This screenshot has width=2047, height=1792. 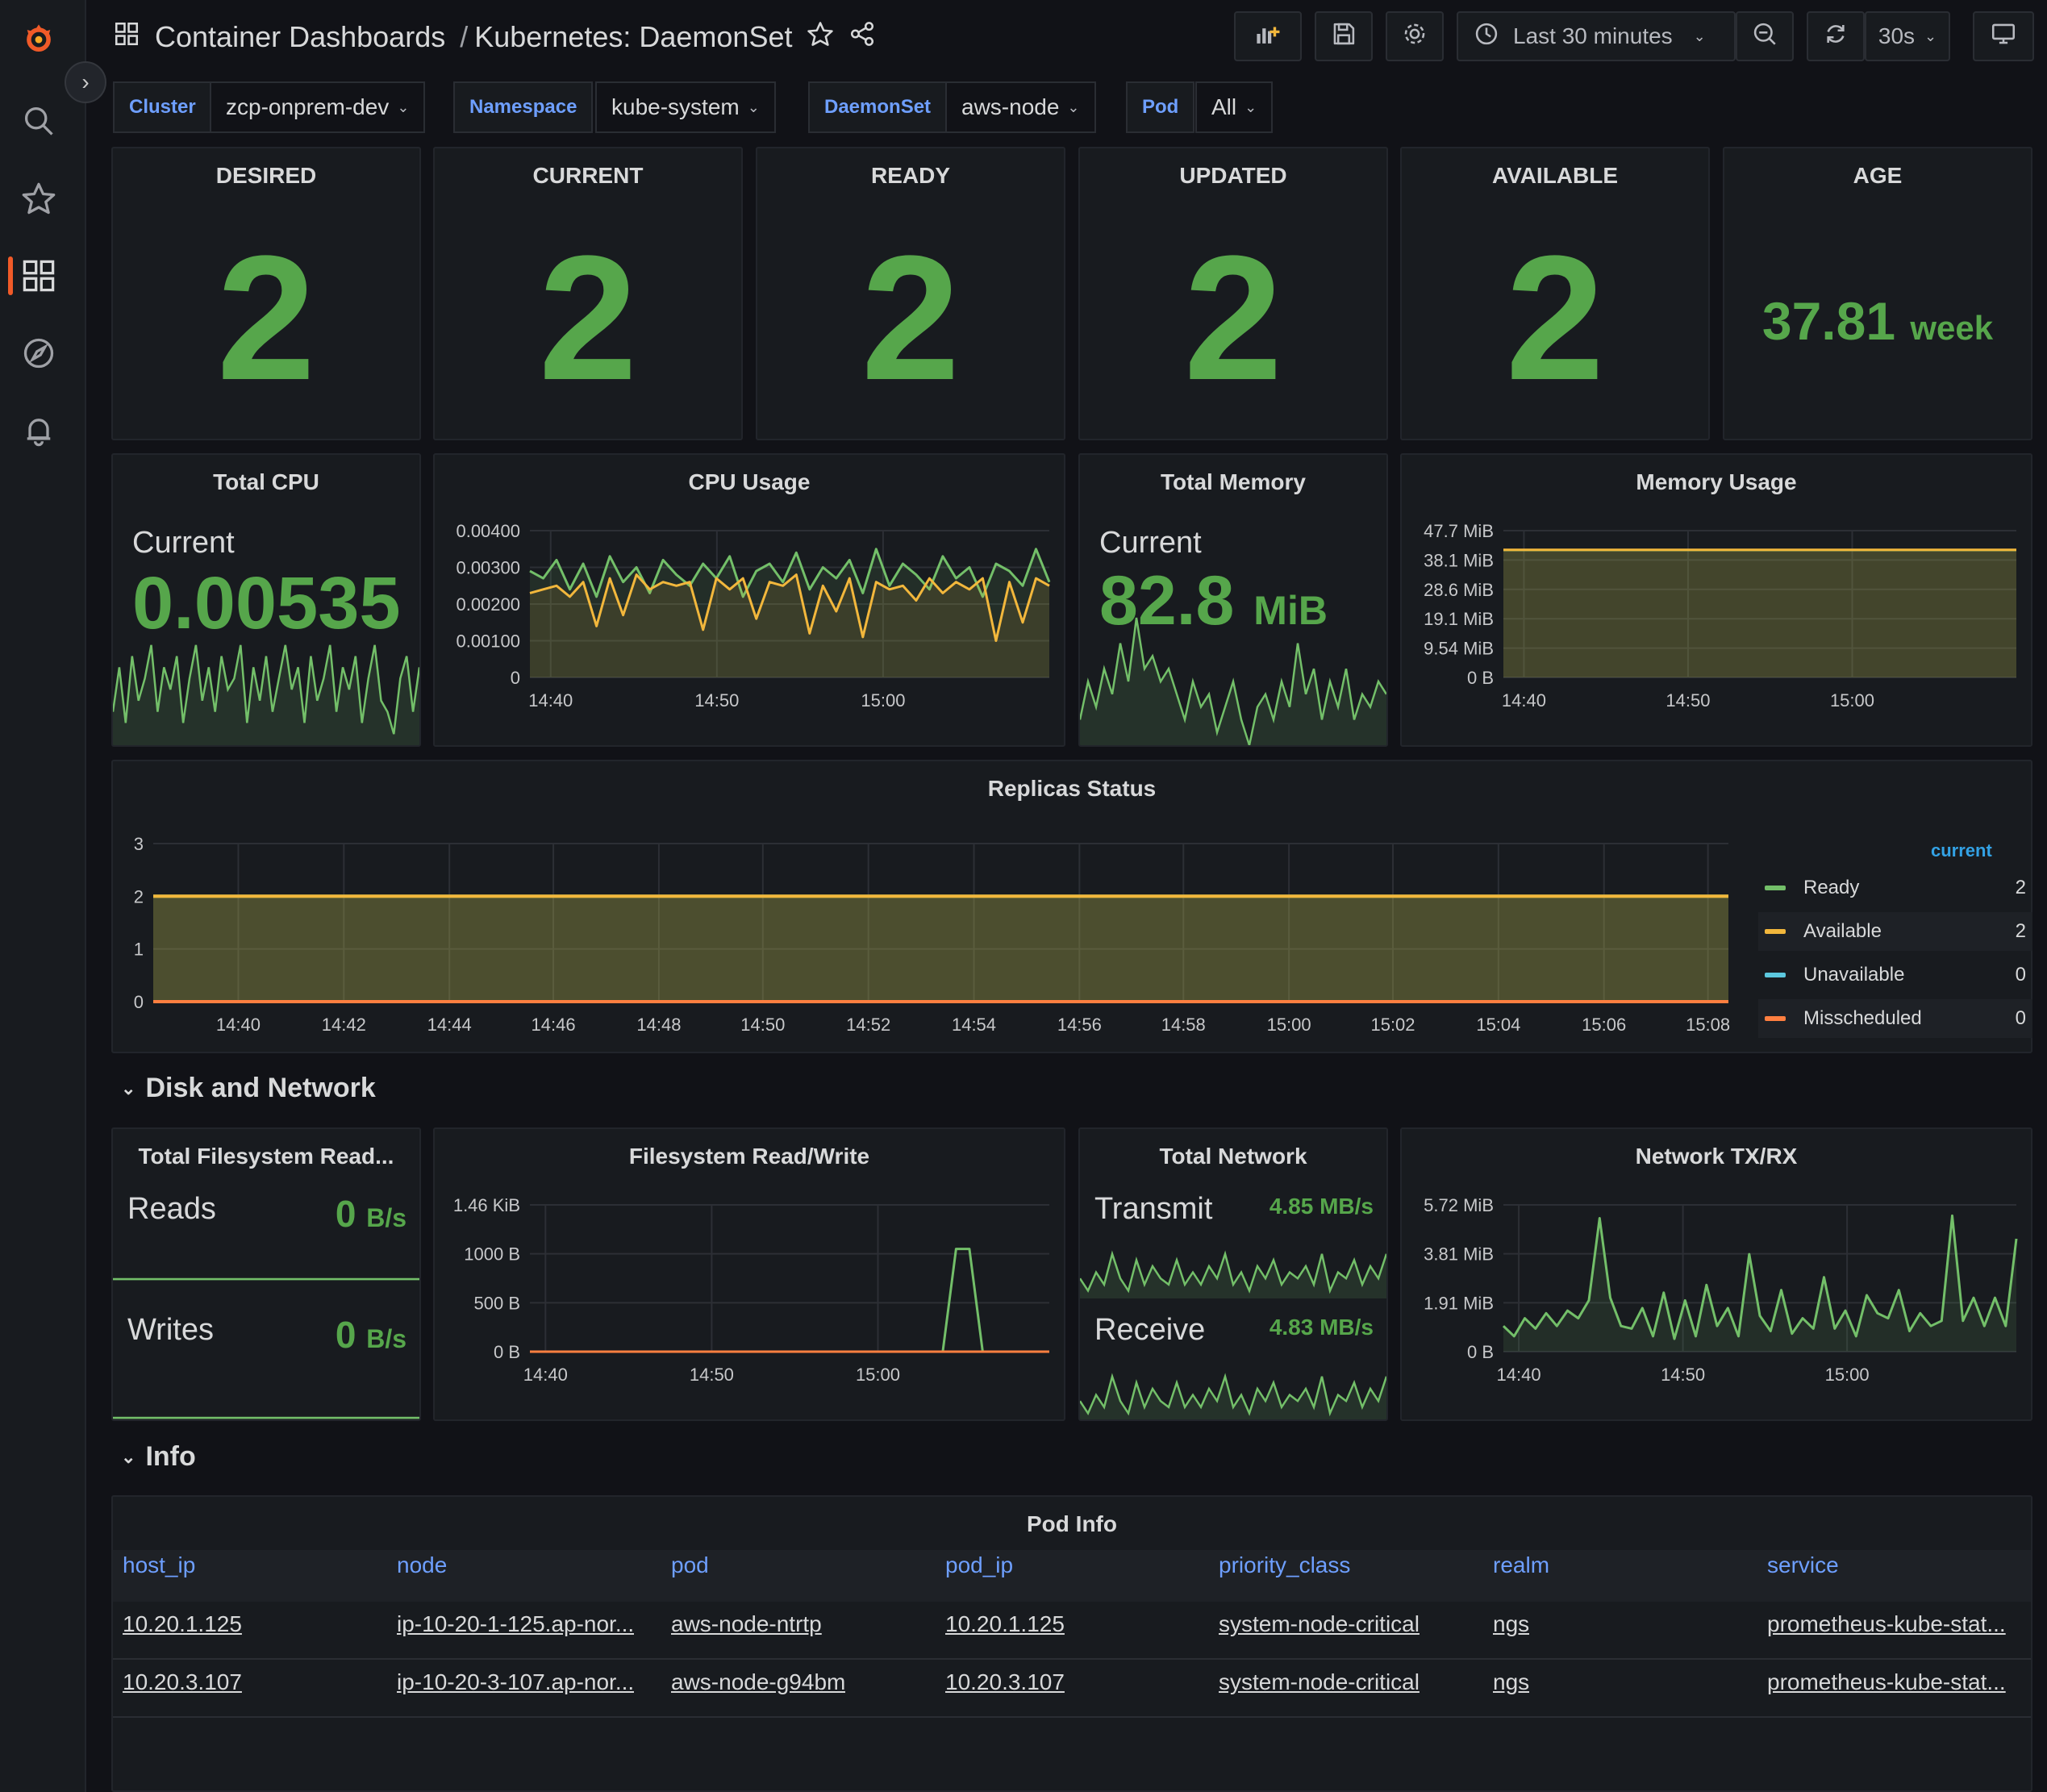 What do you see at coordinates (1803, 1564) in the screenshot?
I see `column-header-service: service` at bounding box center [1803, 1564].